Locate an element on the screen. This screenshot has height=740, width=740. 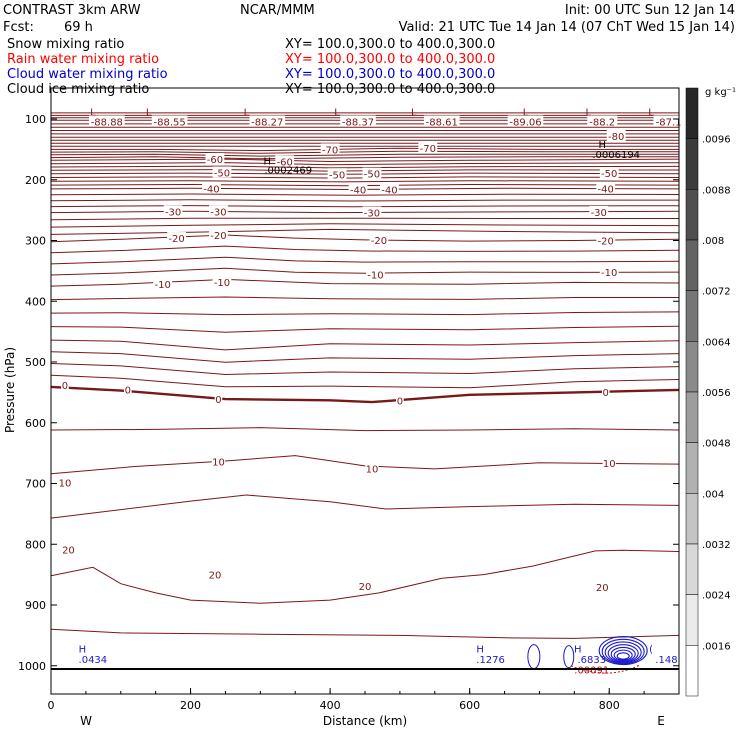
isotherm--20 is located at coordinates (365, 238).